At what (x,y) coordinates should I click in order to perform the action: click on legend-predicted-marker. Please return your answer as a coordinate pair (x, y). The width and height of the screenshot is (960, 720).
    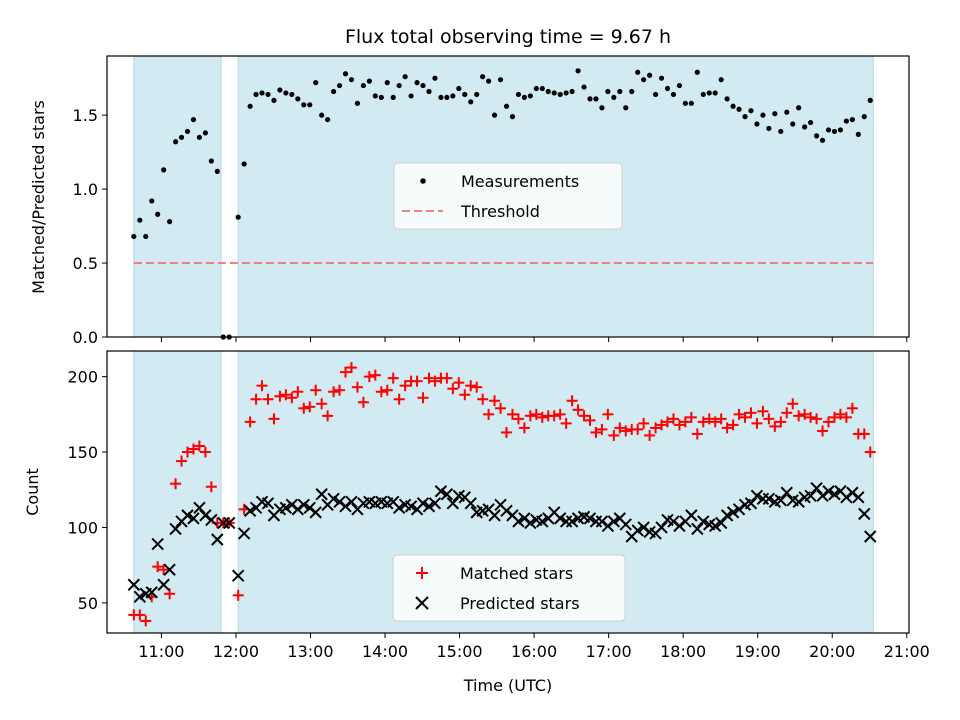
    Looking at the image, I should click on (422, 603).